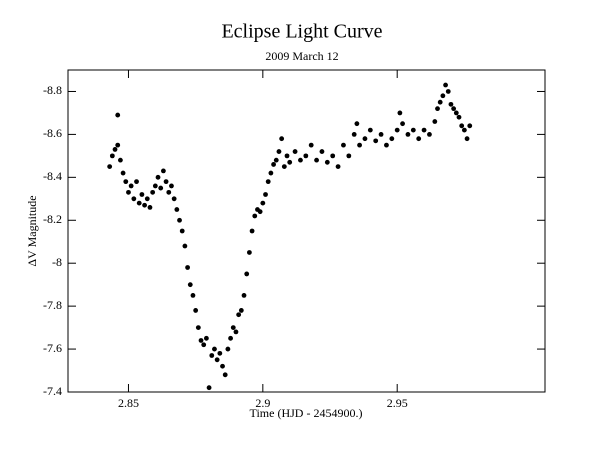 The image size is (598, 462). Describe the element at coordinates (262, 403) in the screenshot. I see `x-tick-label: 2.9` at that location.